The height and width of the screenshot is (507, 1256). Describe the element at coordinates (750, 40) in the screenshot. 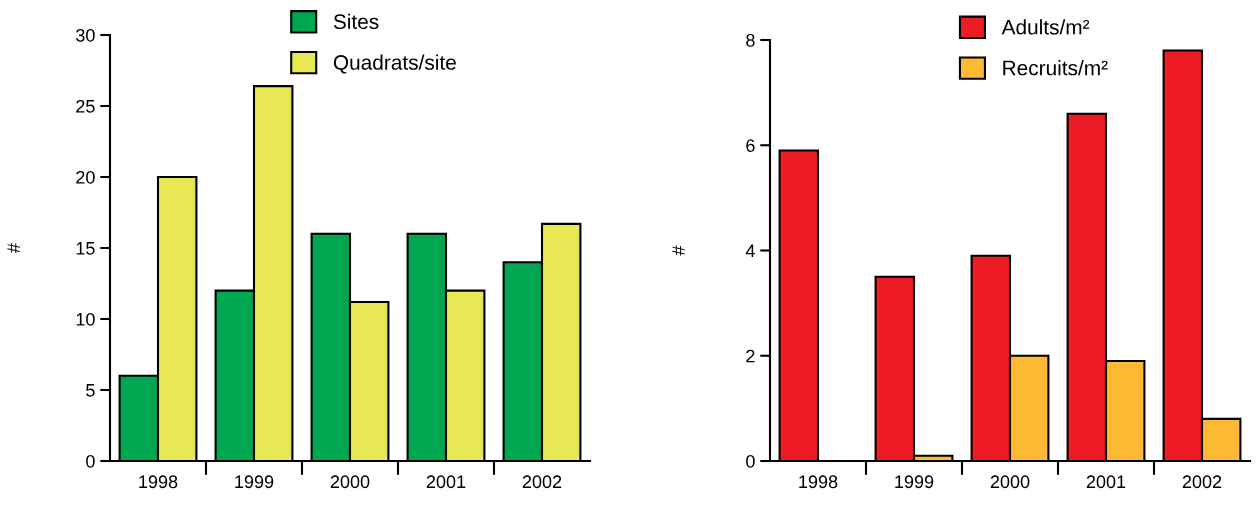

I see `y-tick-label: 8` at that location.